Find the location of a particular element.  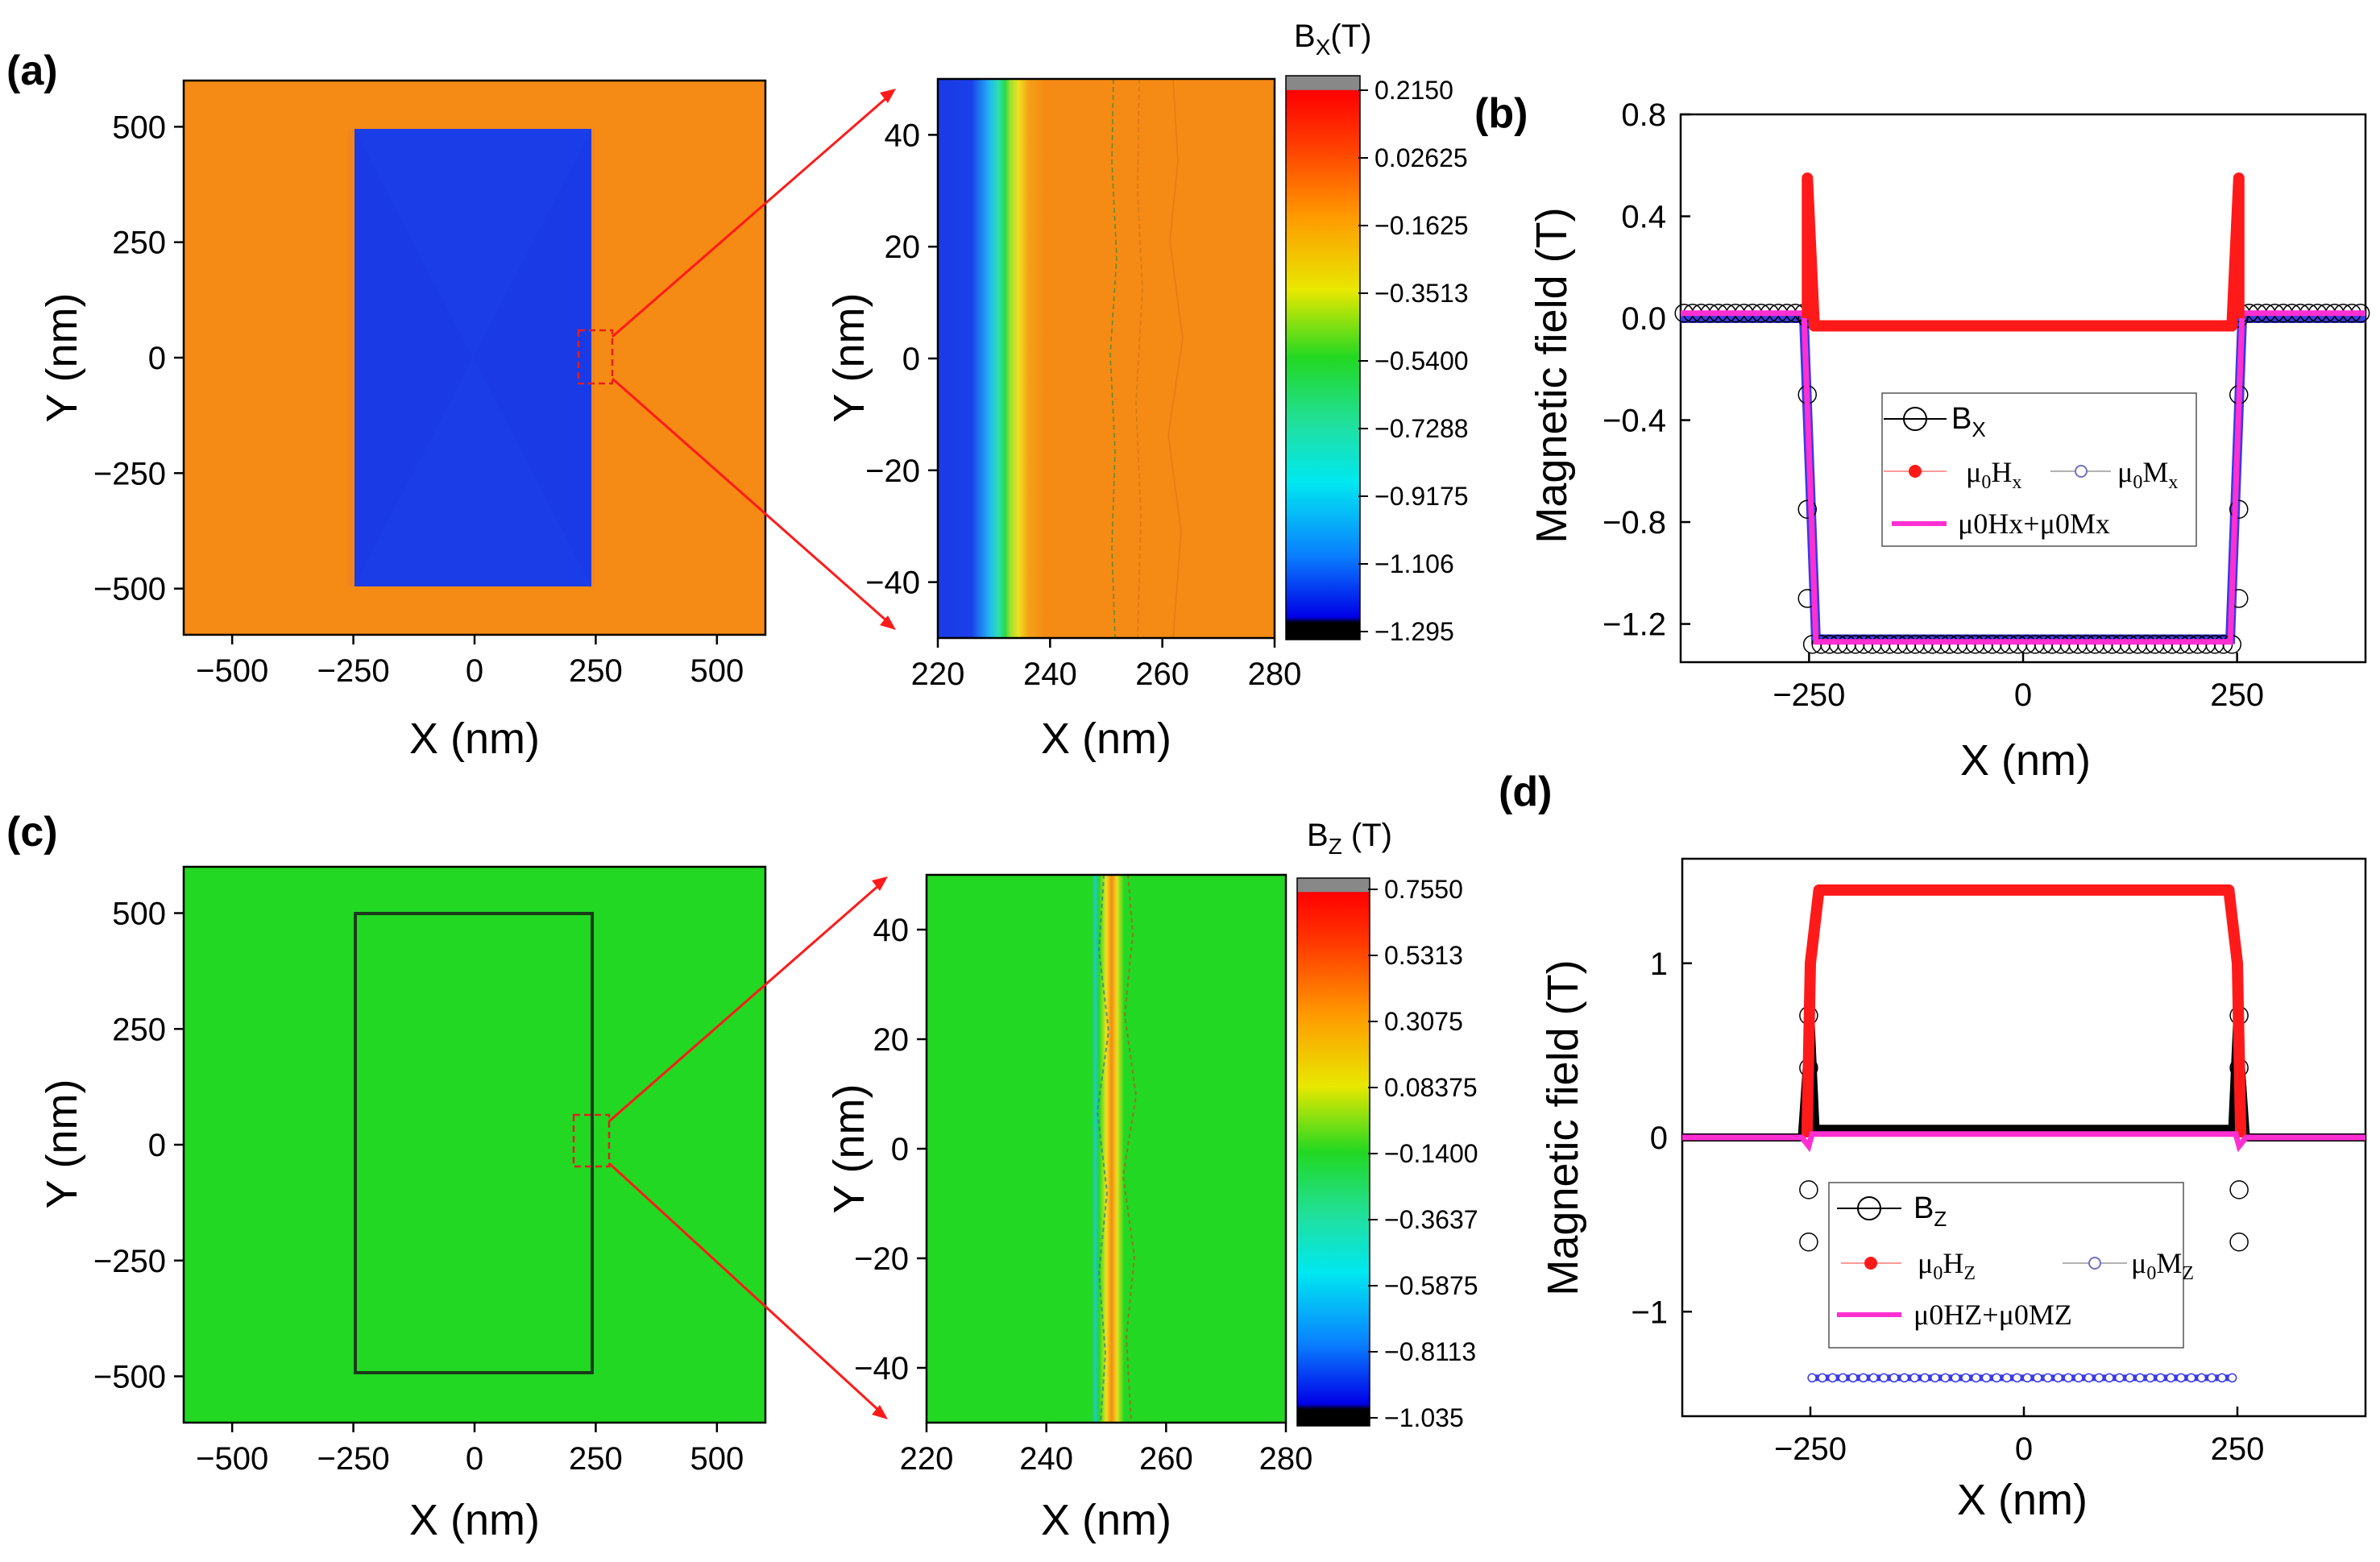

series-d-hz-line is located at coordinates (2024, 1011).